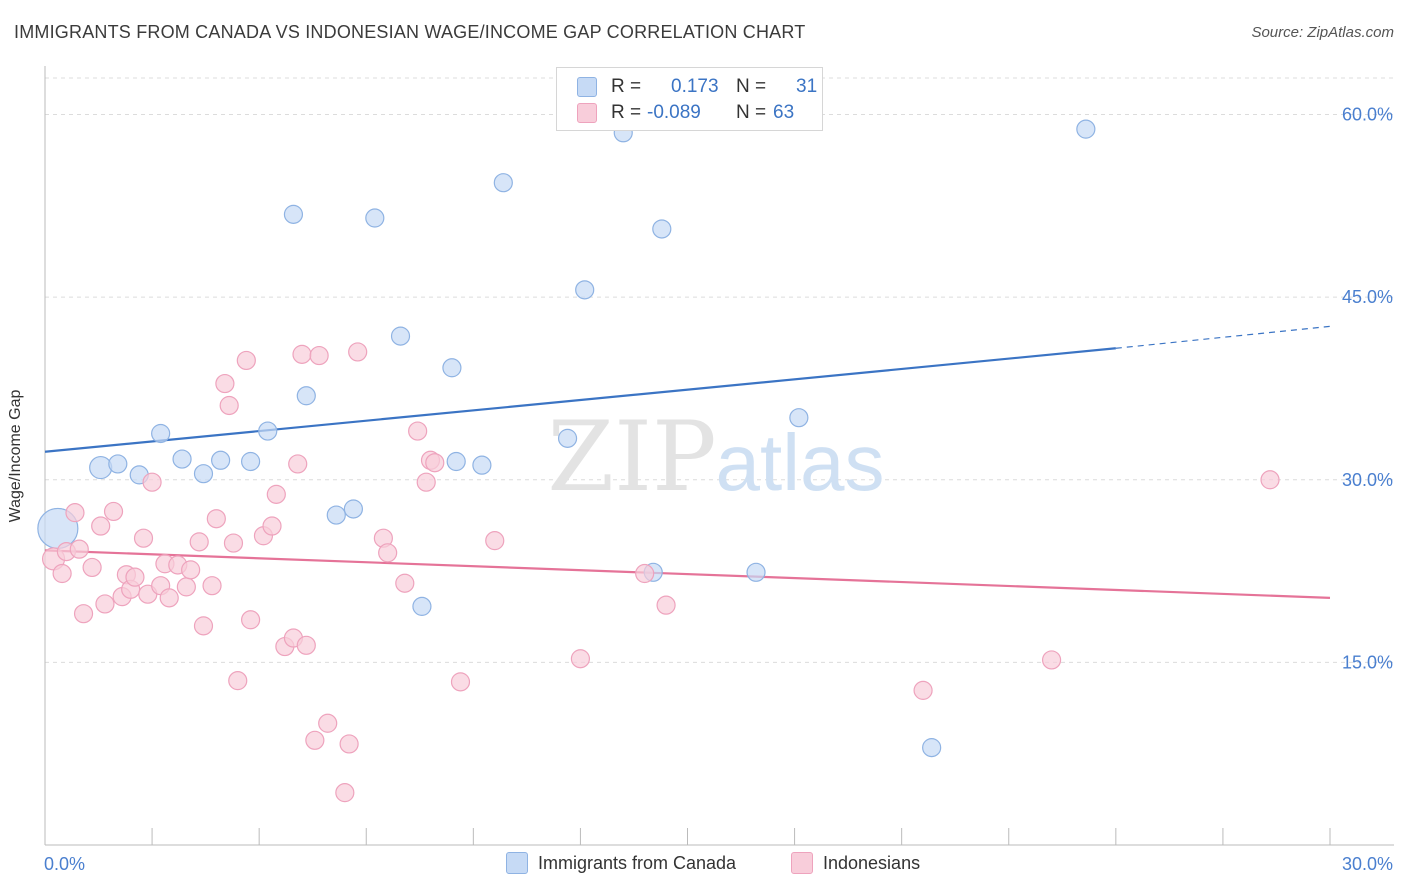 Image resolution: width=1406 pixels, height=892 pixels. I want to click on bottom-legend-swatch-indonesians, so click(802, 863).